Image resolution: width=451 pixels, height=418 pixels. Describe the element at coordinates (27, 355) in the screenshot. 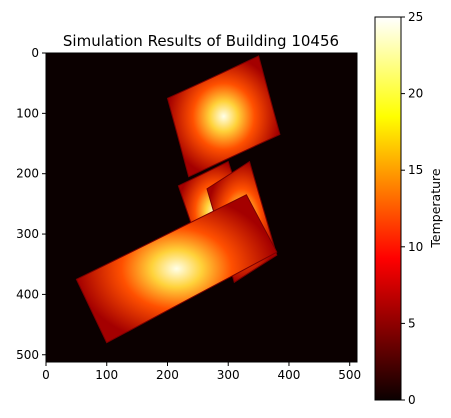

I see `y-tick-label: 500` at that location.